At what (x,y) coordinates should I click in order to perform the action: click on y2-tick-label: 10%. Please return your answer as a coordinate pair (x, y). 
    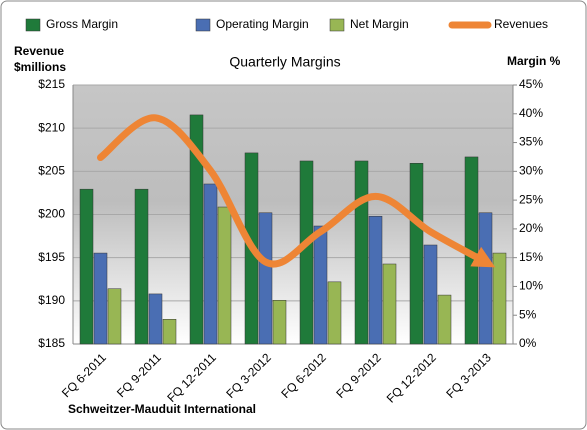
    Looking at the image, I should click on (531, 286).